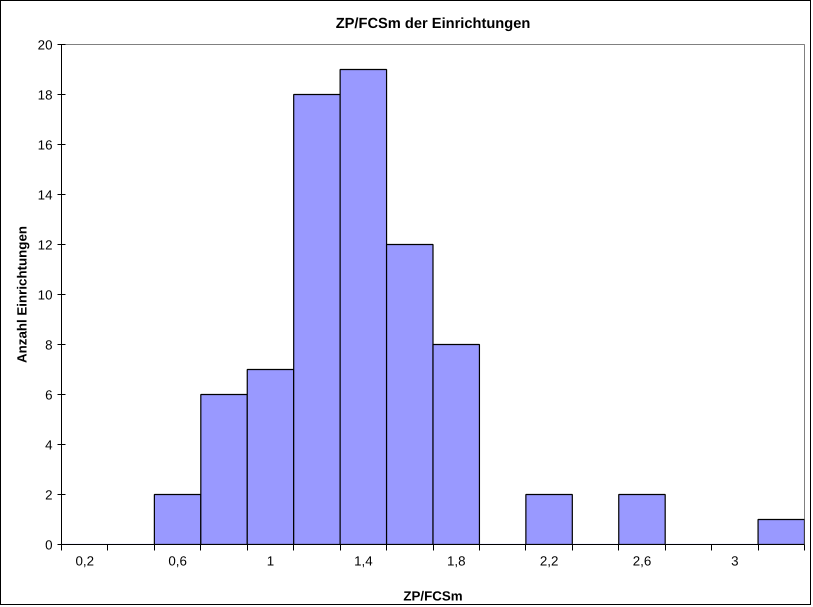 The image size is (813, 607). Describe the element at coordinates (456, 561) in the screenshot. I see `x-tick-label: 1,8` at that location.